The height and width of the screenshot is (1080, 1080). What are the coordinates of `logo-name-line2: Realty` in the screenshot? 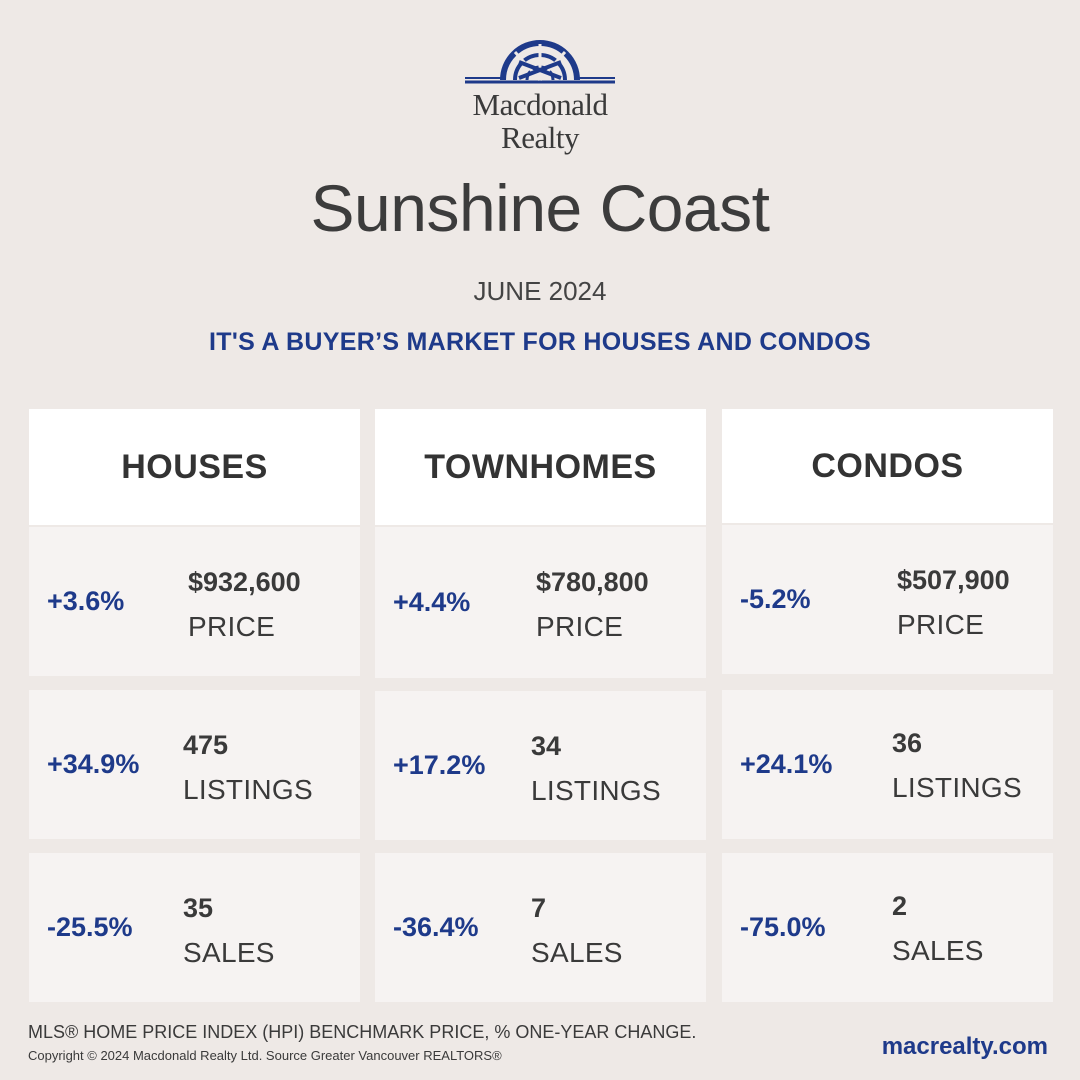 It's located at (540, 137).